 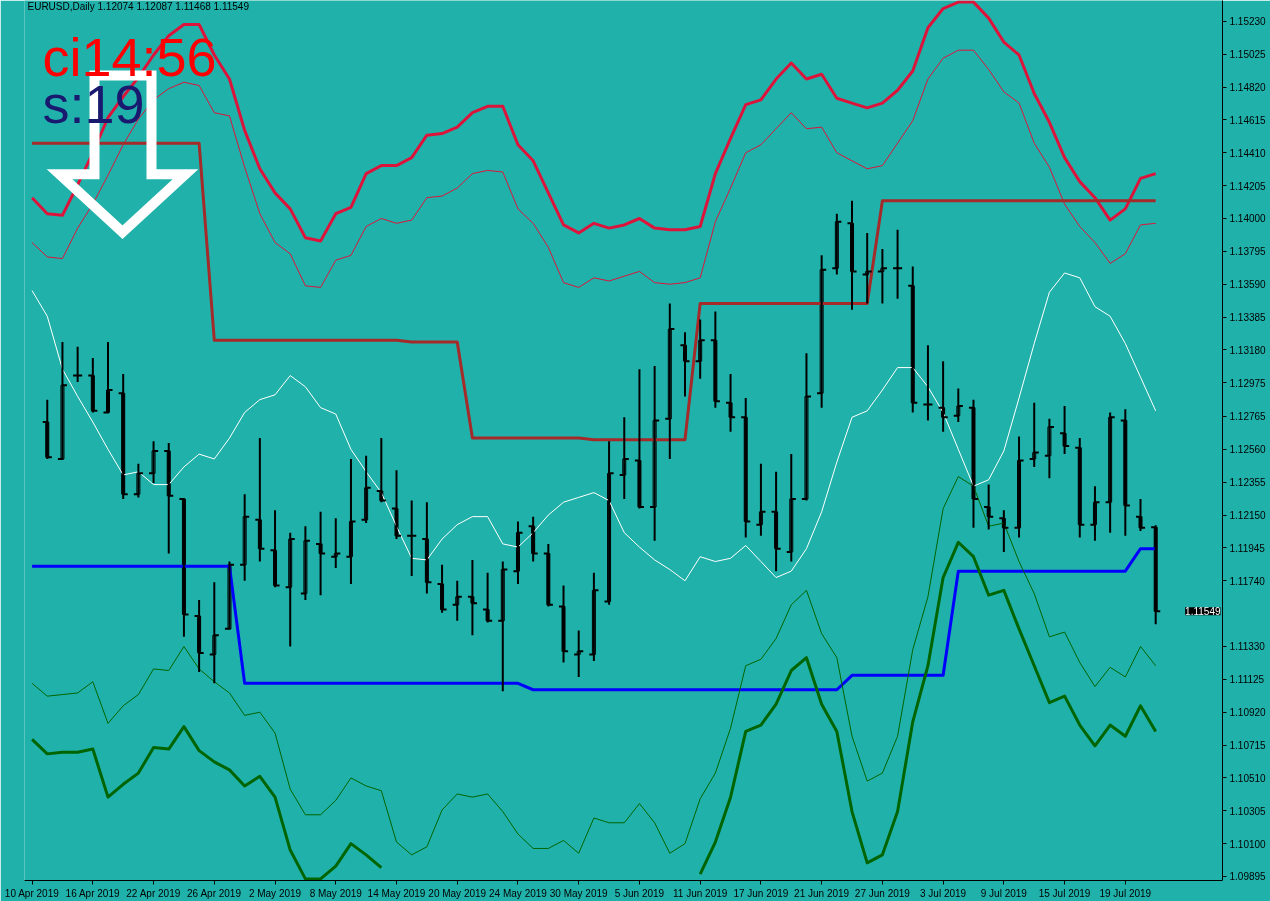 I want to click on line-series, so click(x=594, y=619).